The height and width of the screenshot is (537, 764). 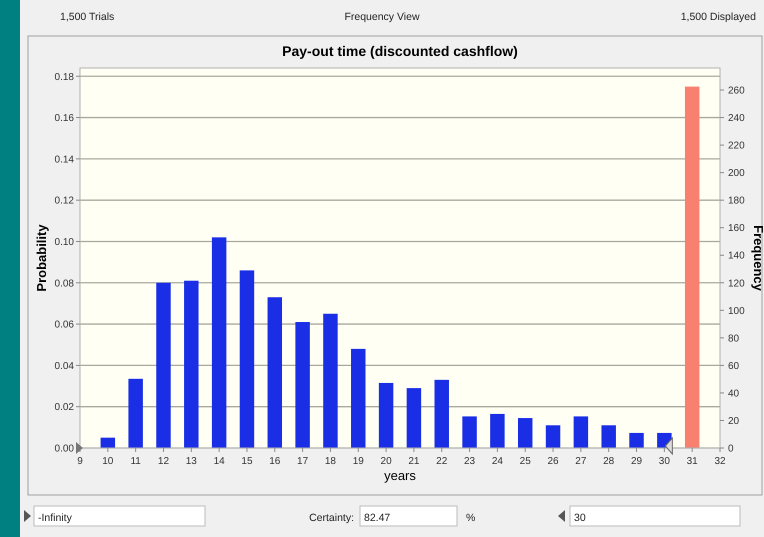 I want to click on y2-tick-label: 260, so click(x=737, y=91).